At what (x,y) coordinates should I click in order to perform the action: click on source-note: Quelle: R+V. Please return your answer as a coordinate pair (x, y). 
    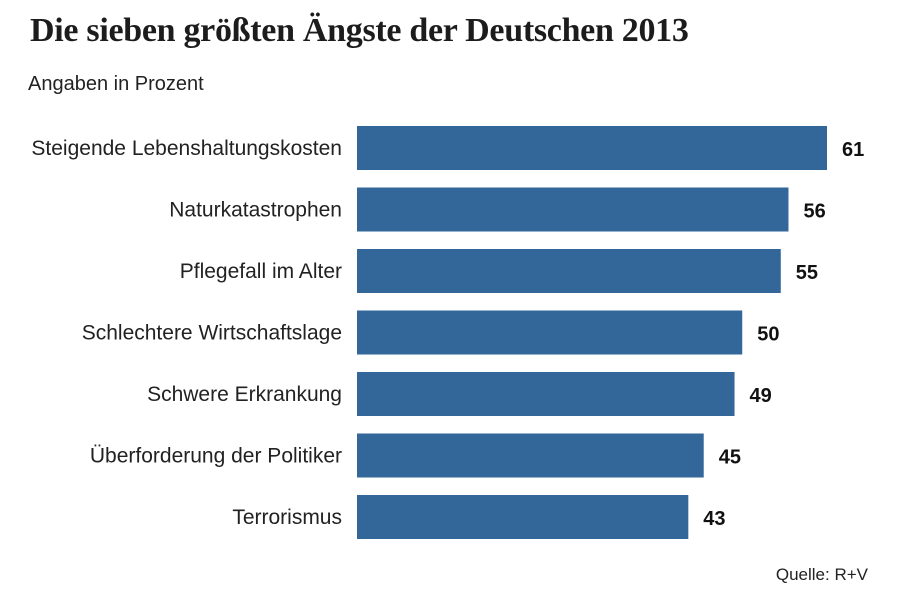
    Looking at the image, I should click on (821, 574).